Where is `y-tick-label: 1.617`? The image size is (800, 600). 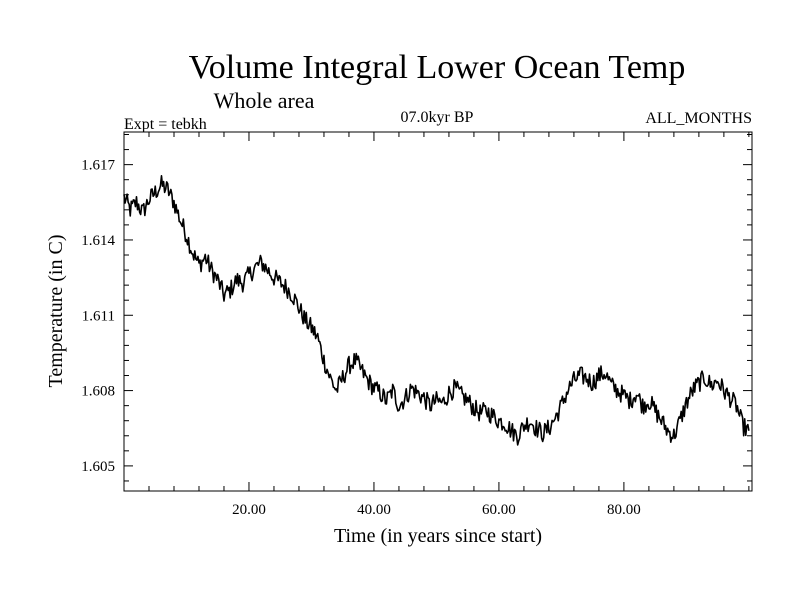
y-tick-label: 1.617 is located at coordinates (98, 166).